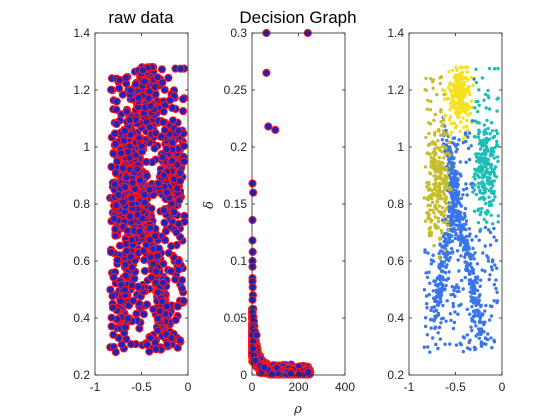 Image resolution: width=560 pixels, height=420 pixels. What do you see at coordinates (297, 409) in the screenshot?
I see `decision-graph-xlabel: ρ` at bounding box center [297, 409].